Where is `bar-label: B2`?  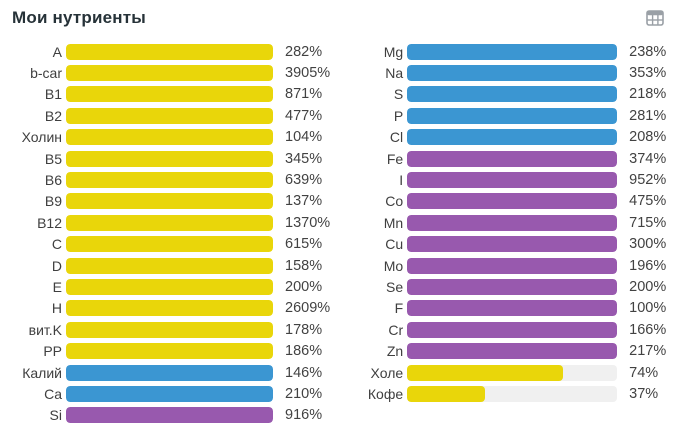
bar-label: B2 is located at coordinates (53, 115).